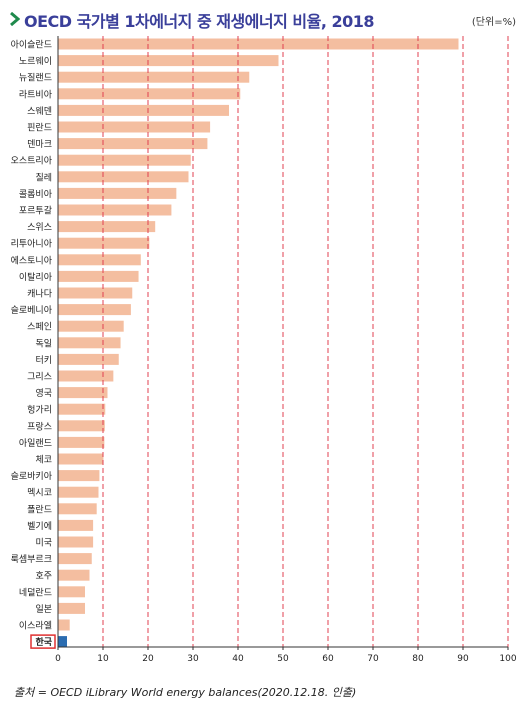 The image size is (528, 702). What do you see at coordinates (43, 360) in the screenshot?
I see `category-label: 터키` at bounding box center [43, 360].